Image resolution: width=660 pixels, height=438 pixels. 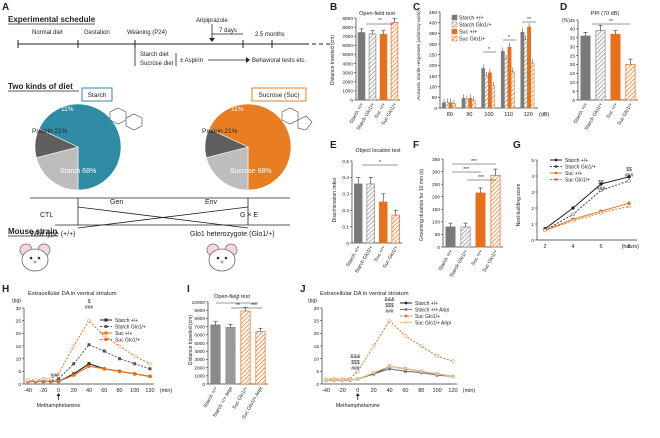 I want to click on panel-i-title: Open-field test, so click(x=232, y=297).